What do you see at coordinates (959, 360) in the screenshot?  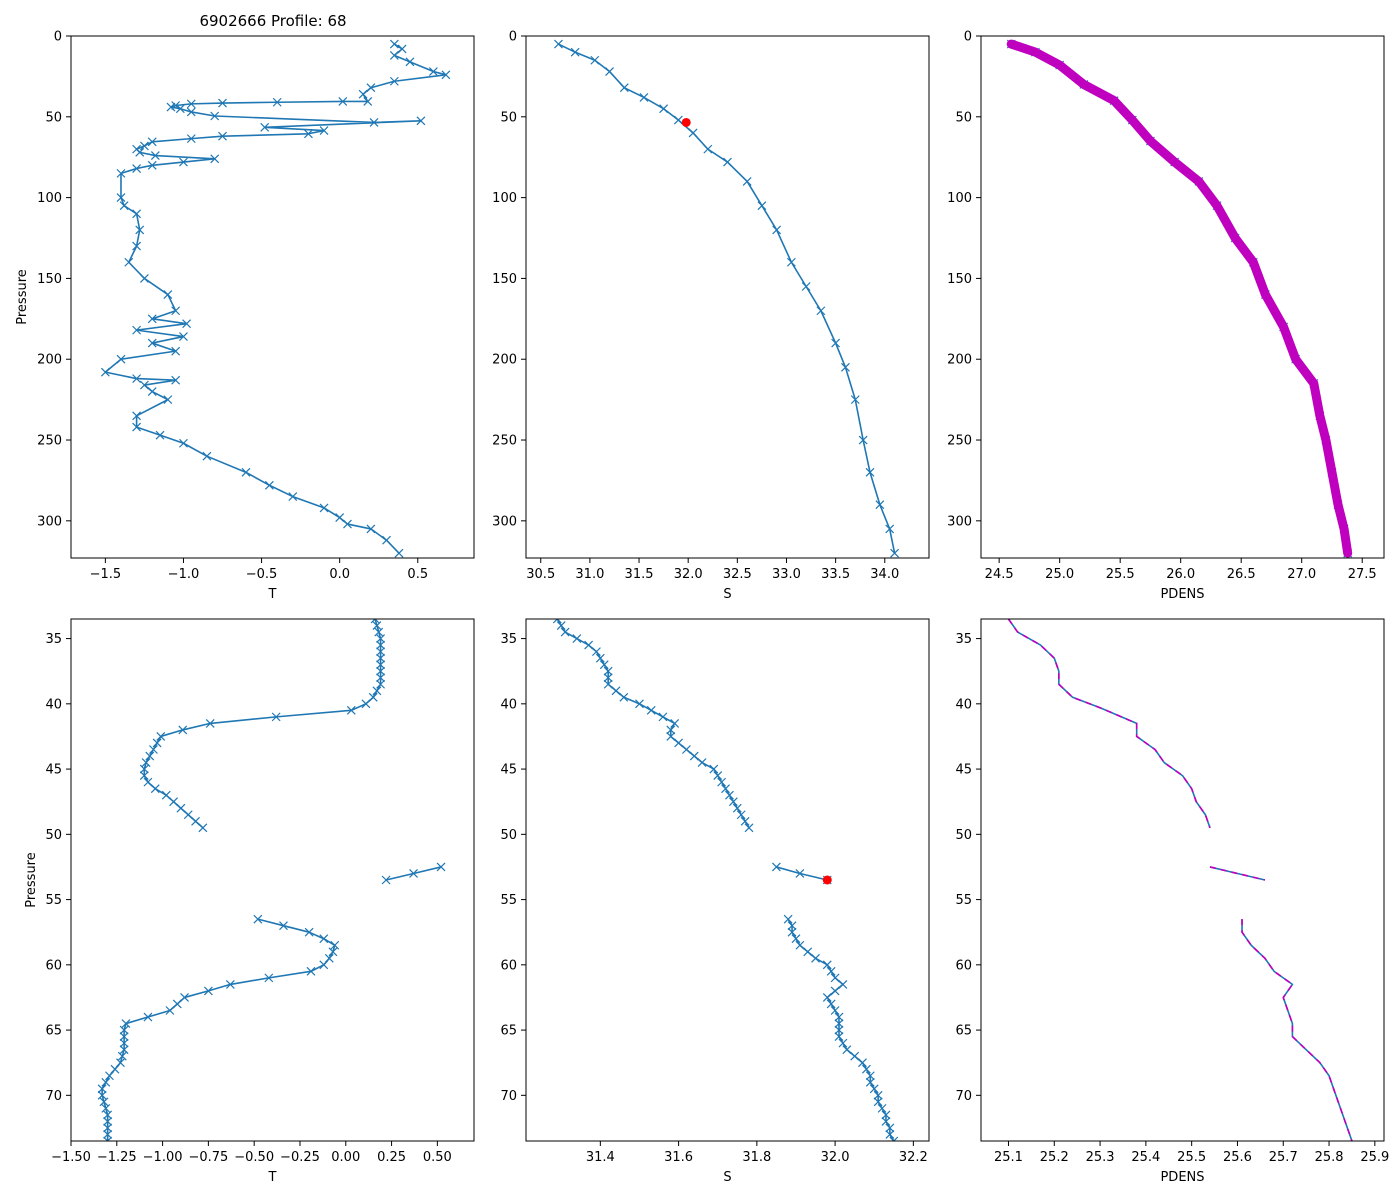 I see `y-tick-label-PDENS-full-4: 200` at bounding box center [959, 360].